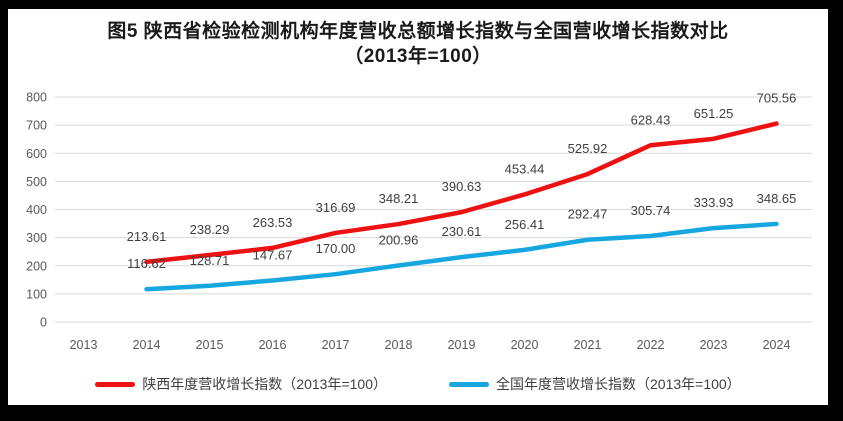 The image size is (843, 421). Describe the element at coordinates (714, 345) in the screenshot. I see `x-tick-label: 2023` at that location.